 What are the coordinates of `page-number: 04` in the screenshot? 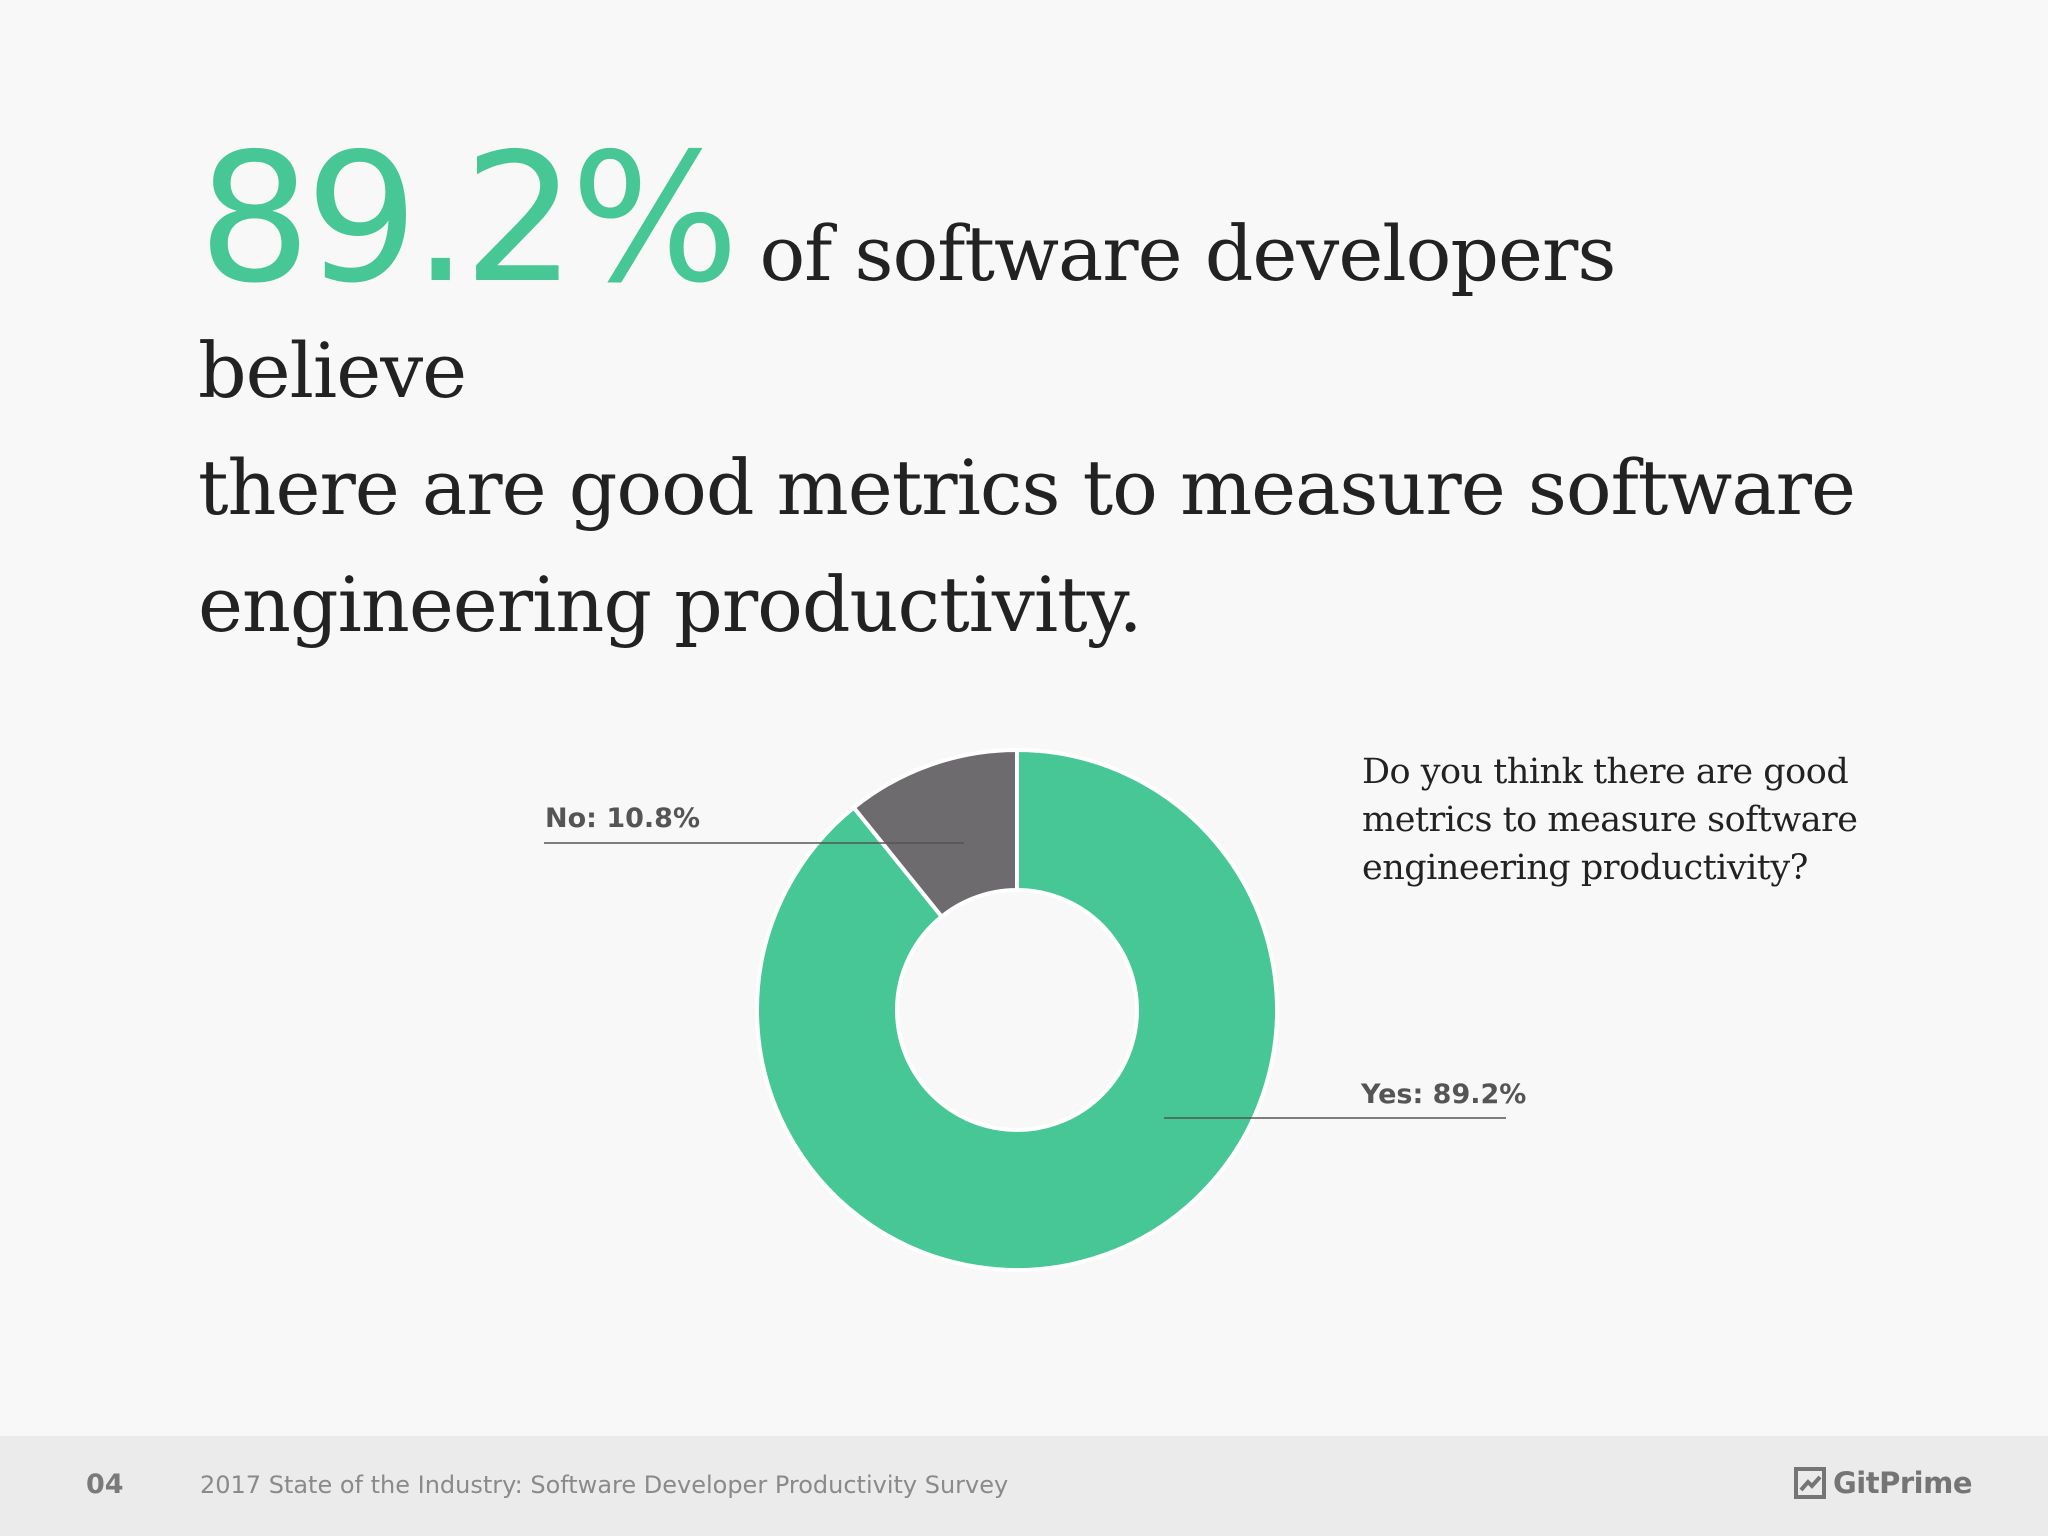 It's located at (105, 1484).